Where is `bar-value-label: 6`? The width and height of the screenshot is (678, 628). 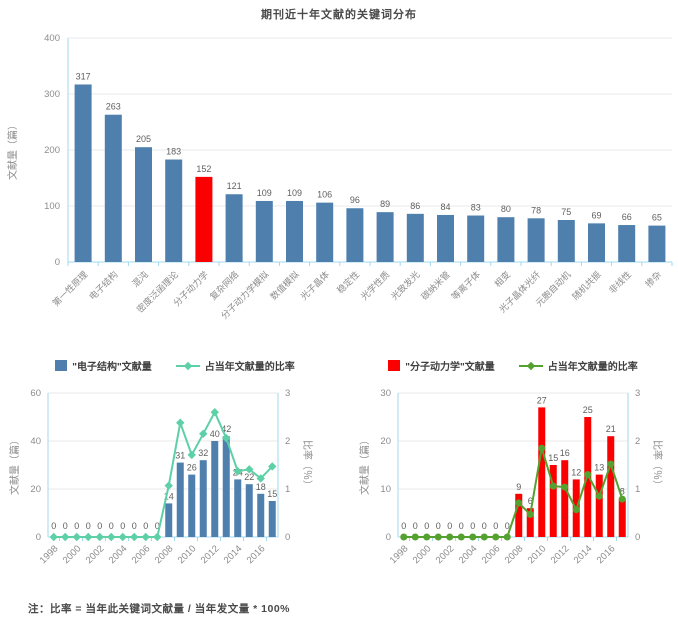
bar-value-label: 6 is located at coordinates (530, 501).